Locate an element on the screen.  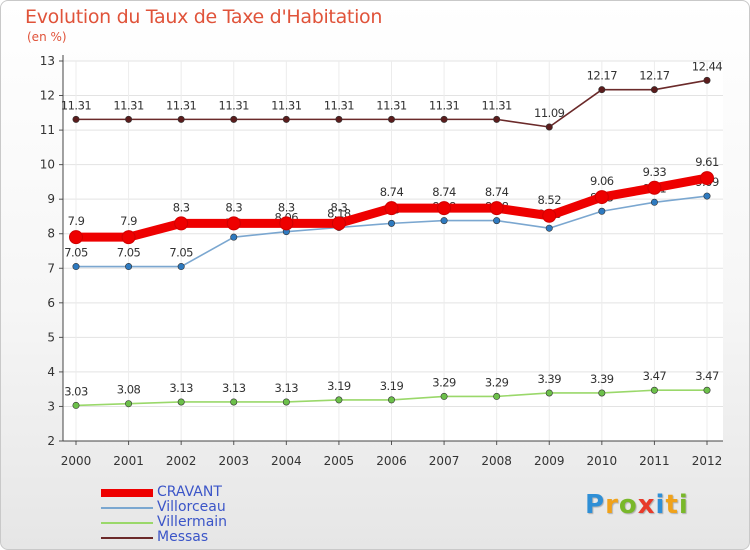
logo-letter: o is located at coordinates (628, 505).